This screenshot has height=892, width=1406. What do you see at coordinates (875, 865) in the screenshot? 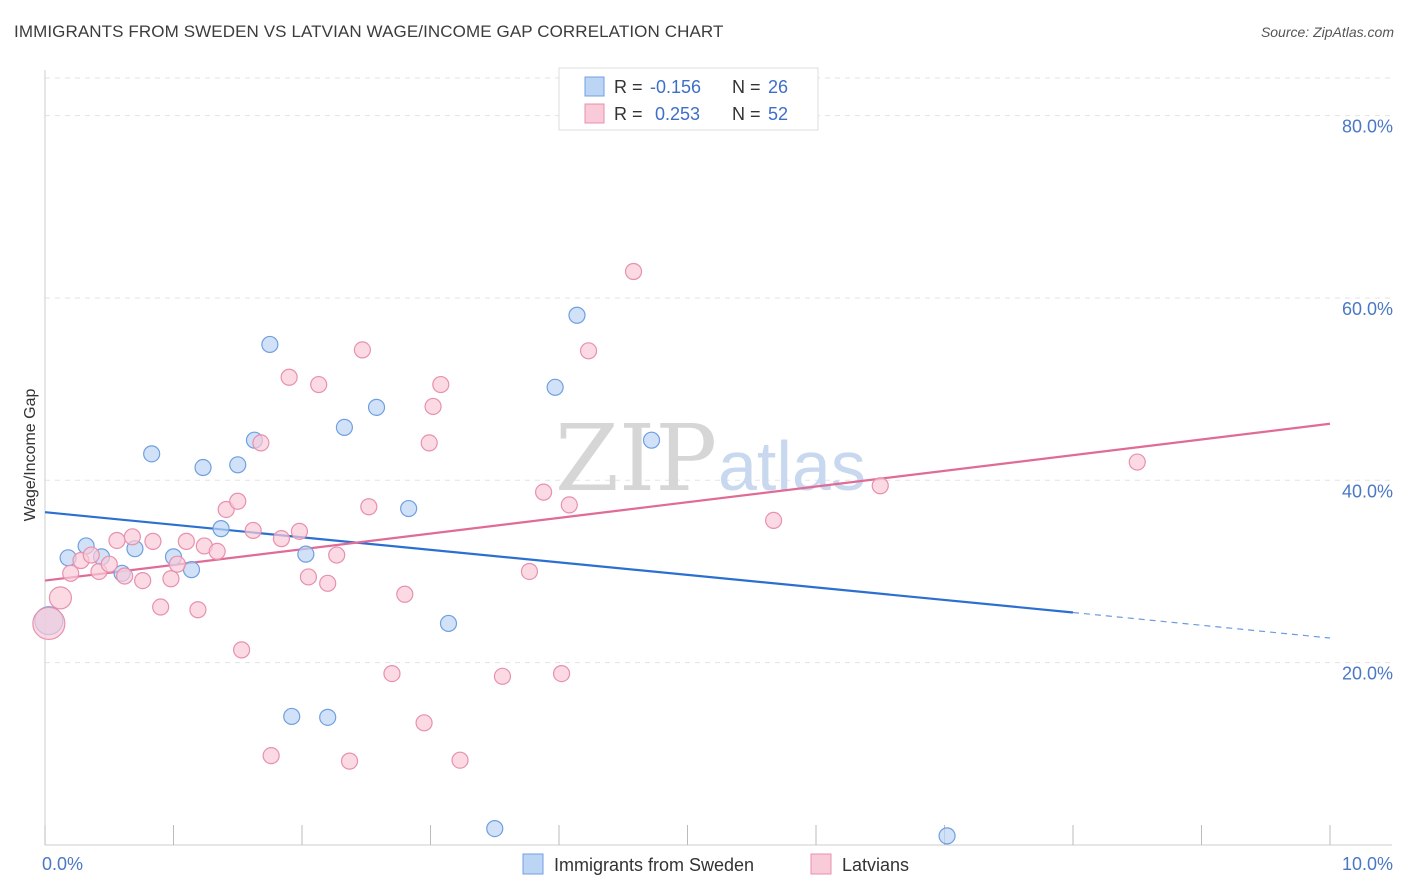
I see `legend-label-latvians: Latvians` at bounding box center [875, 865].